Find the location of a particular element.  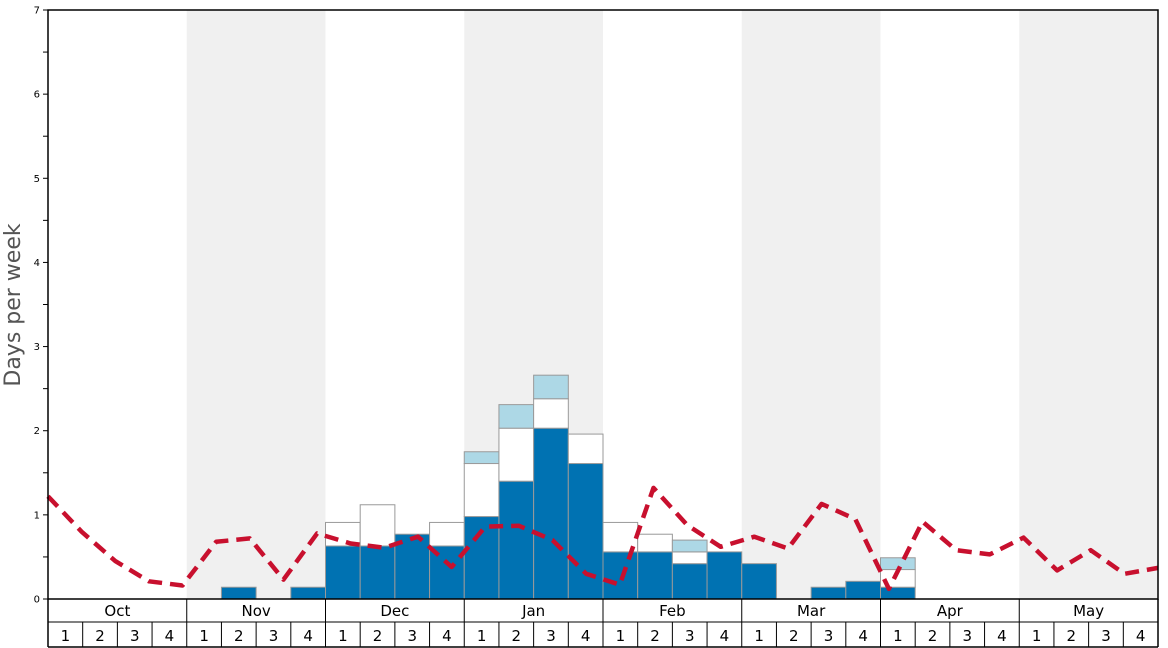

bar-s3-w12 is located at coordinates (481, 458).